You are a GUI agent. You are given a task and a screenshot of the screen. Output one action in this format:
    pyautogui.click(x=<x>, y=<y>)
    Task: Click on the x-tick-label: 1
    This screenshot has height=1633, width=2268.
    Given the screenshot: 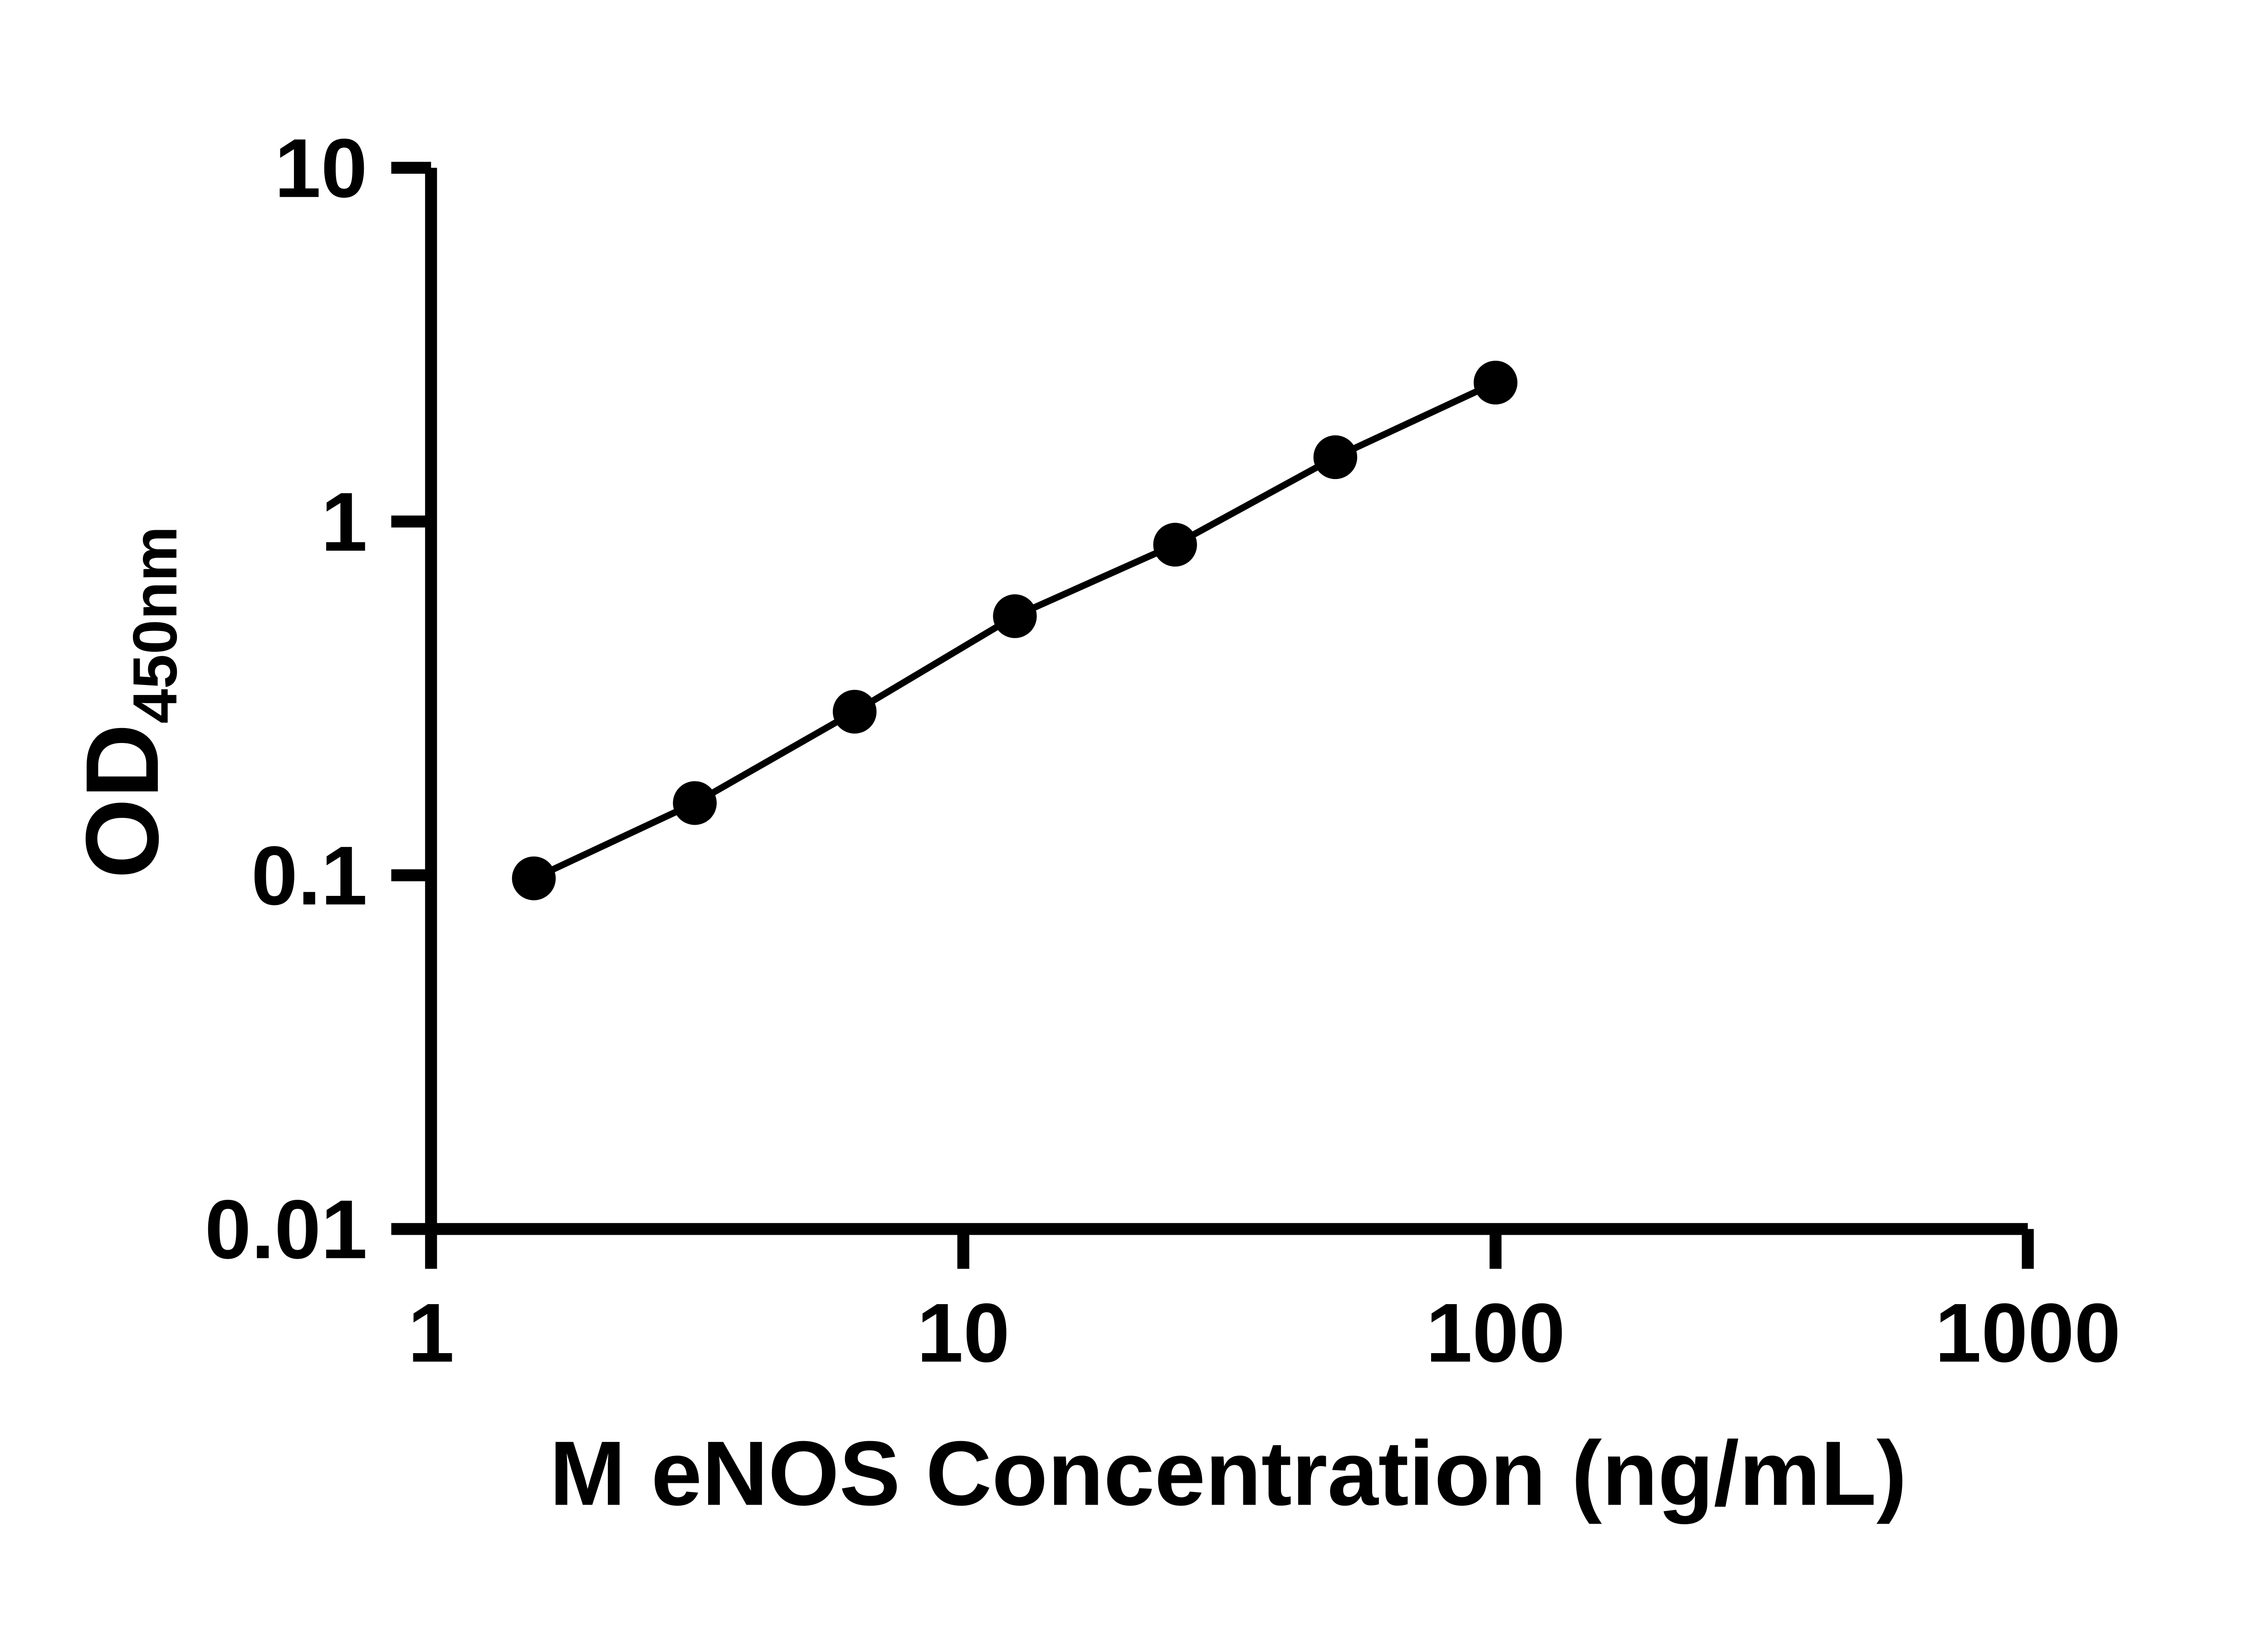 What is the action you would take?
    pyautogui.click(x=431, y=1333)
    